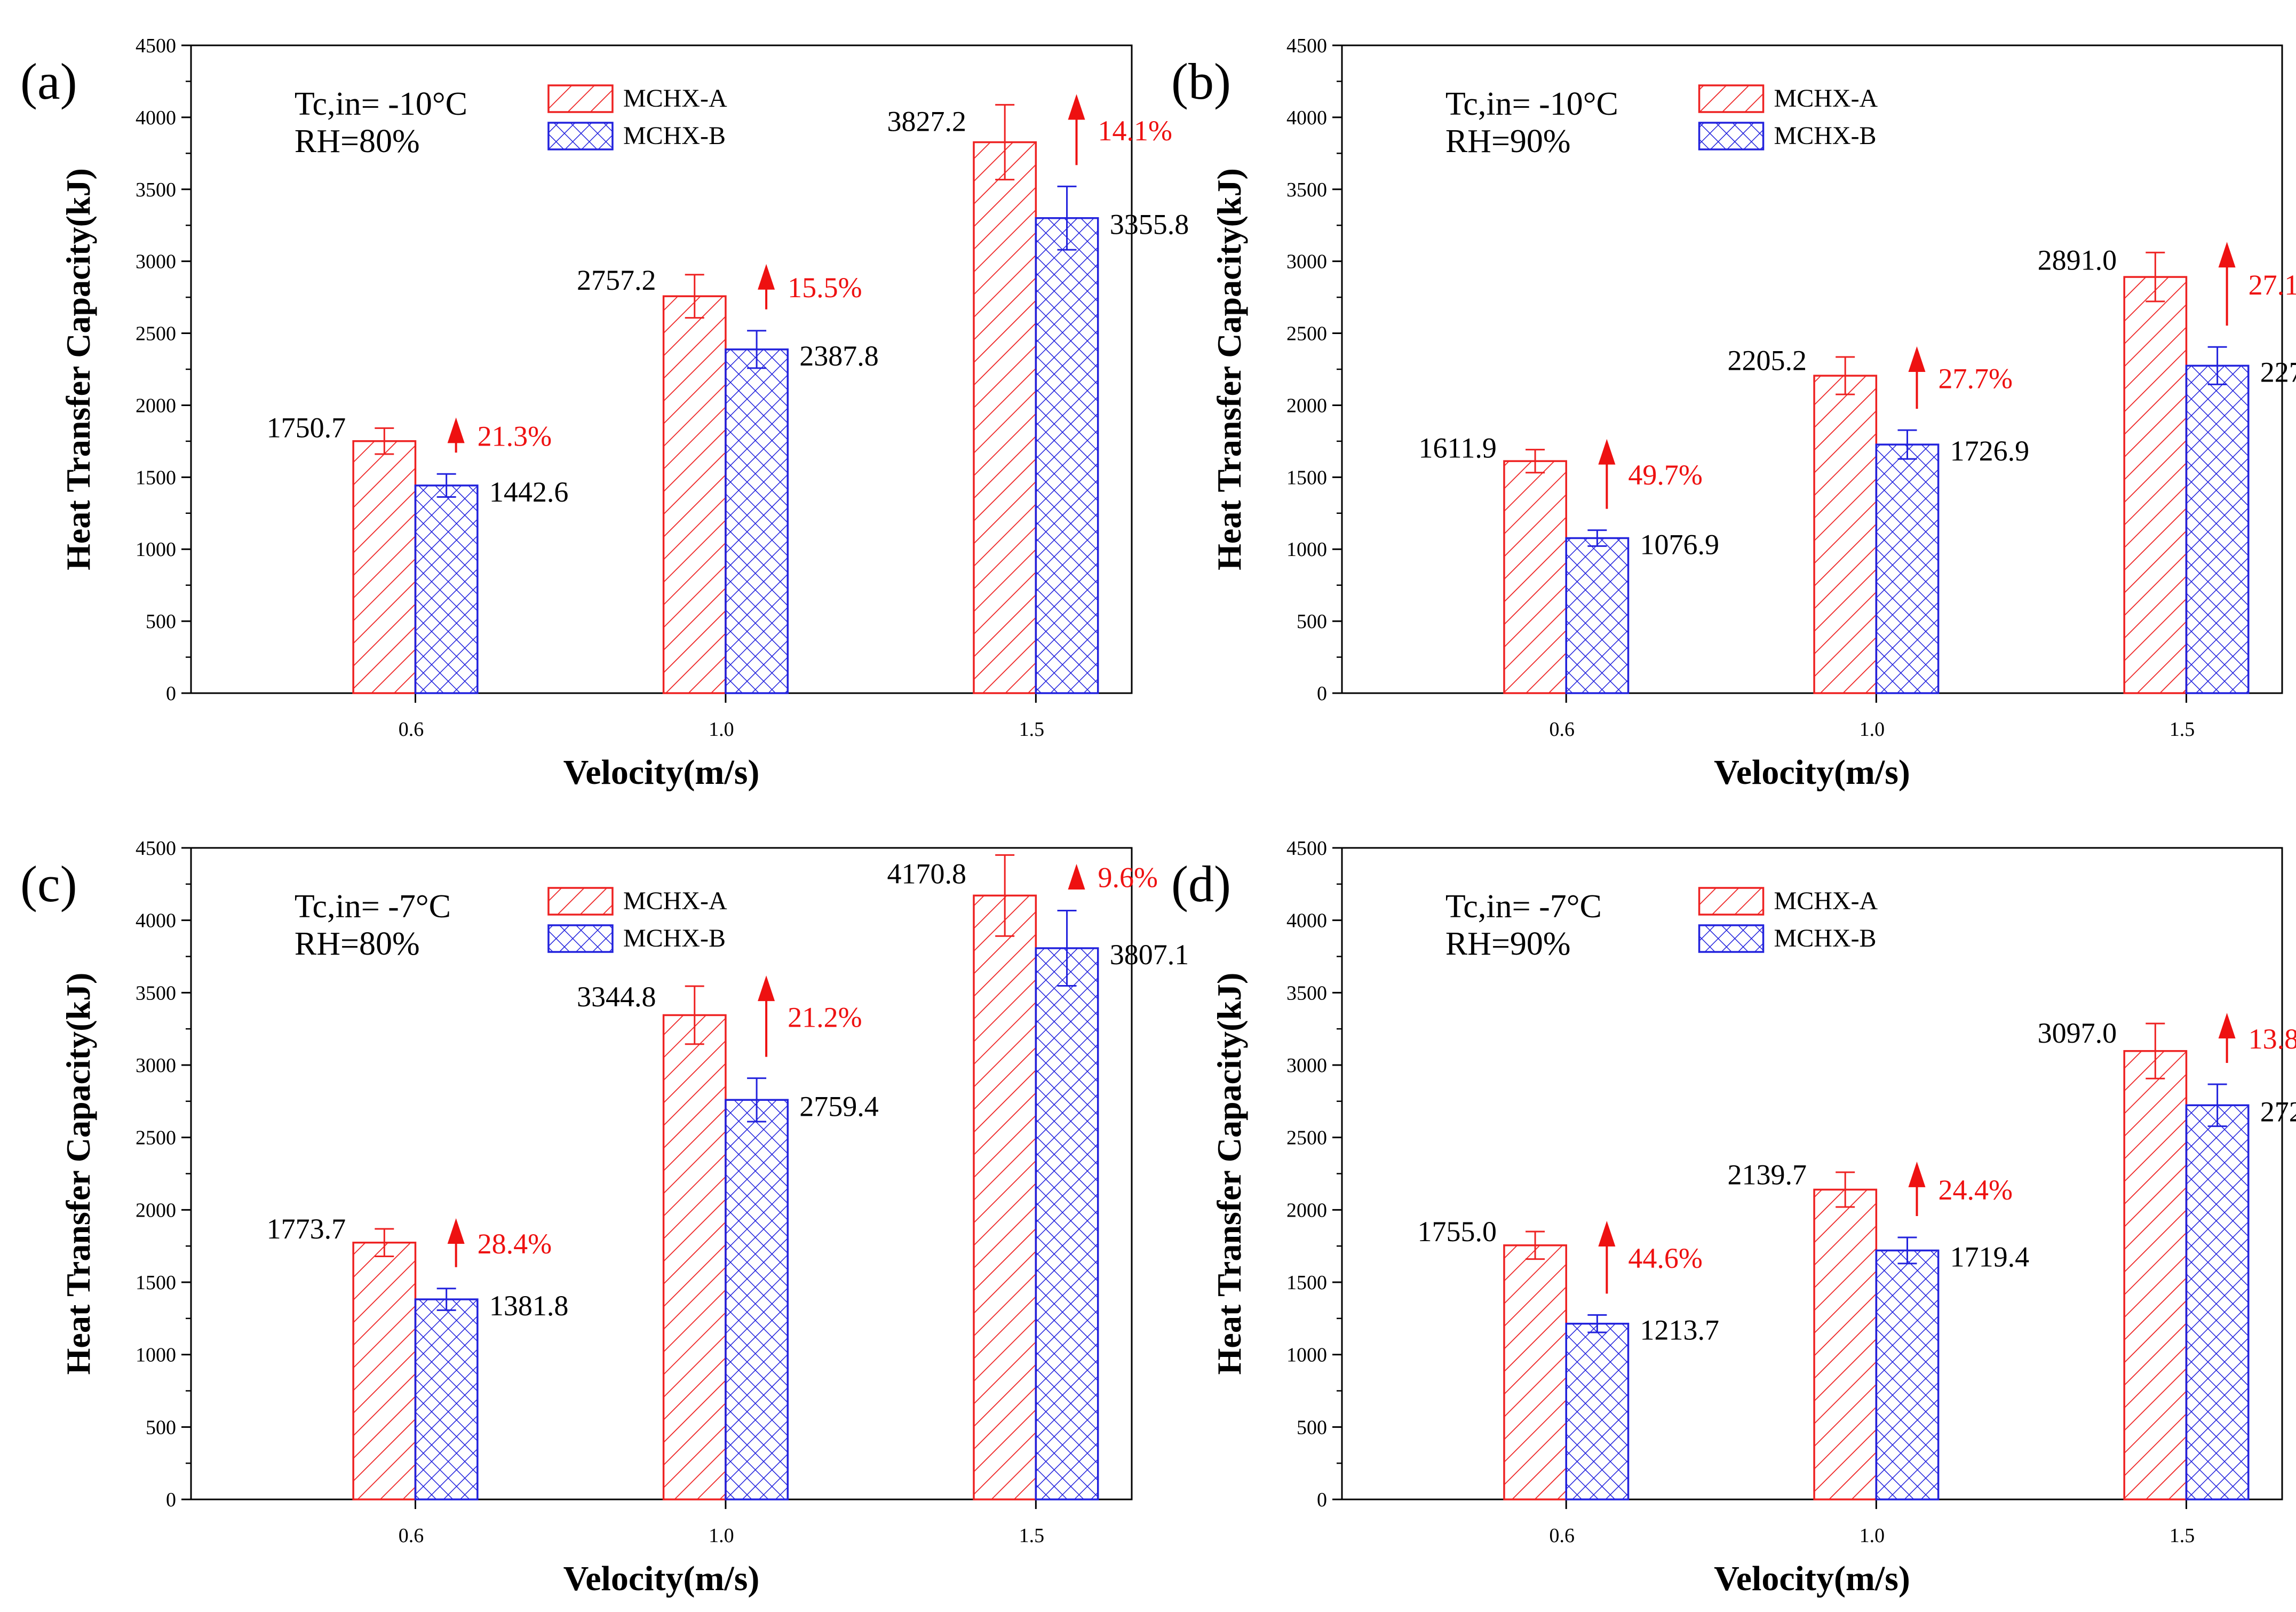  What do you see at coordinates (2272, 1039) in the screenshot?
I see `increase-label: 13.8%` at bounding box center [2272, 1039].